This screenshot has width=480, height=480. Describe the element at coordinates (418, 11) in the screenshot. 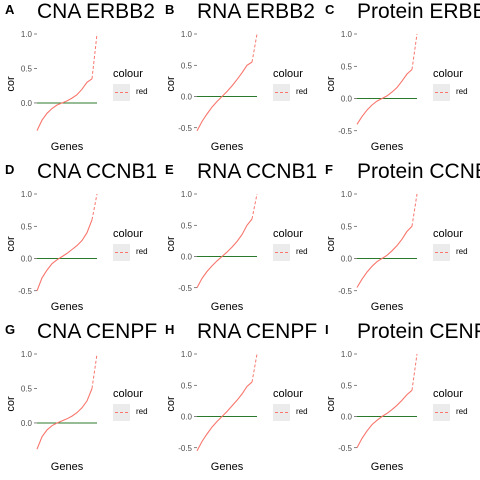

I see `panel-title: Protein ERBB2` at that location.